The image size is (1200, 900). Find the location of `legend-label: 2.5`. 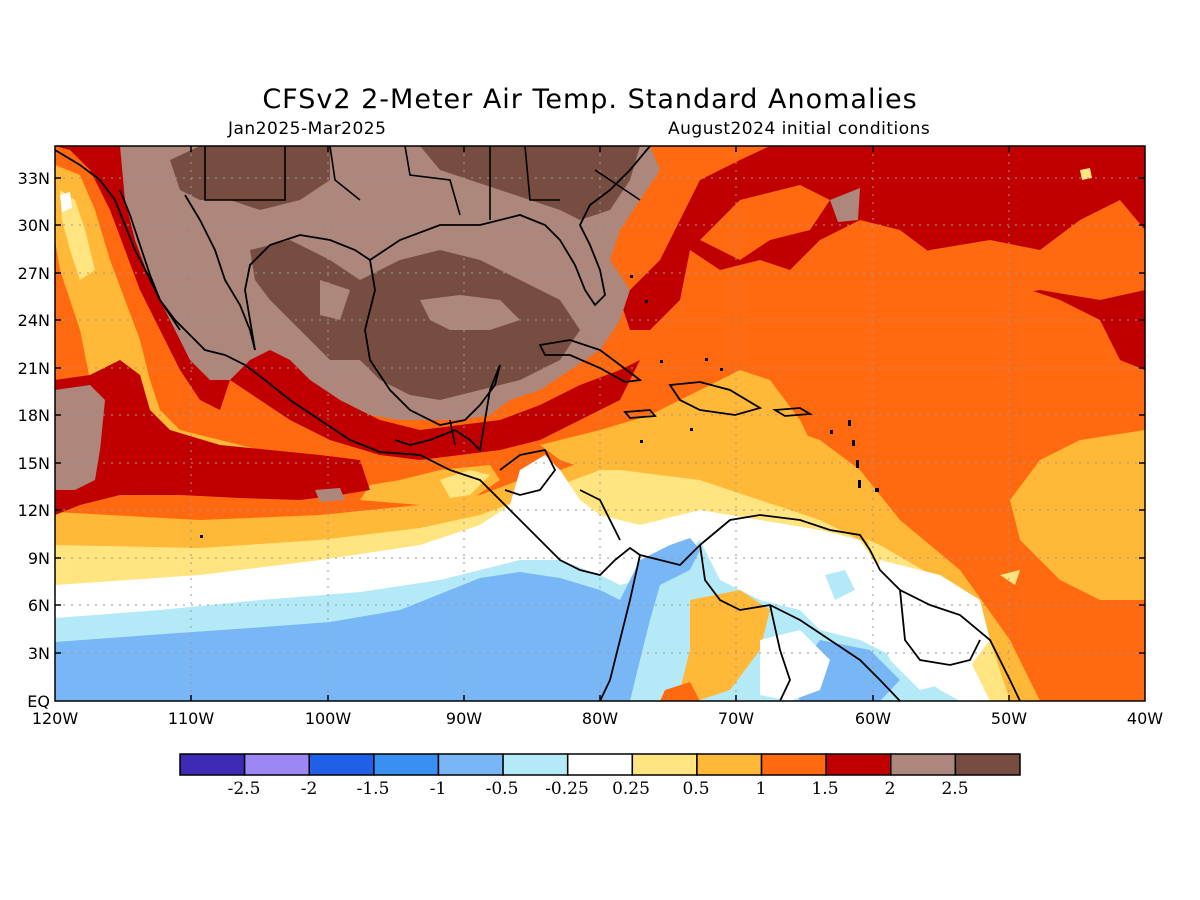

legend-label: 2.5 is located at coordinates (954, 789).